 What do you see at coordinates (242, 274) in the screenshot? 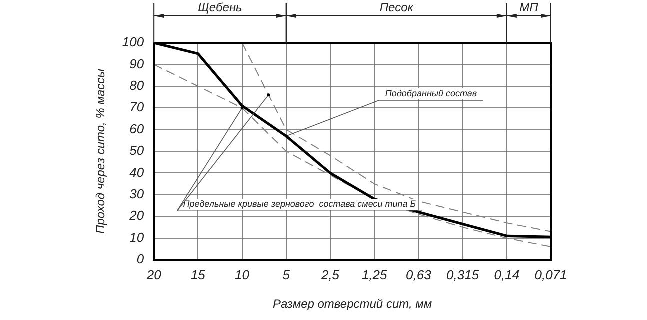
I see `x-tick-label: 10` at bounding box center [242, 274].